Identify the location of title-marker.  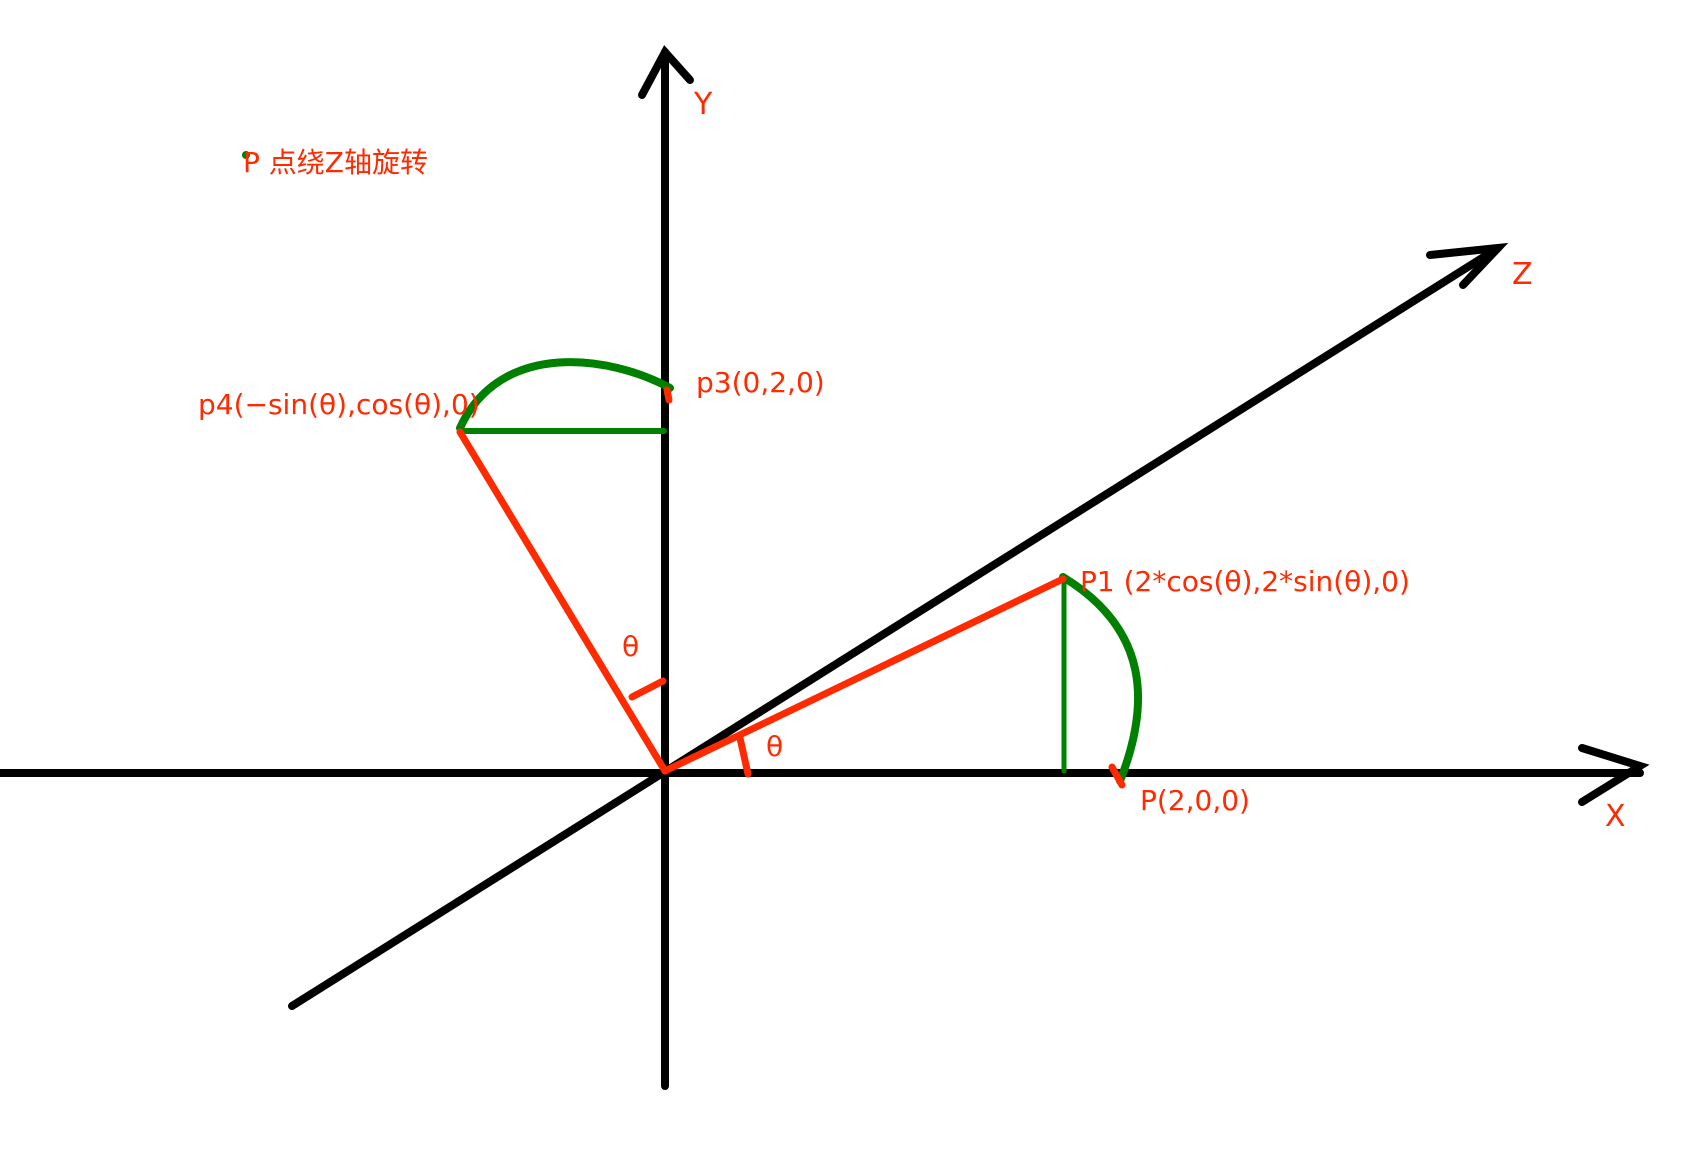
(246, 155).